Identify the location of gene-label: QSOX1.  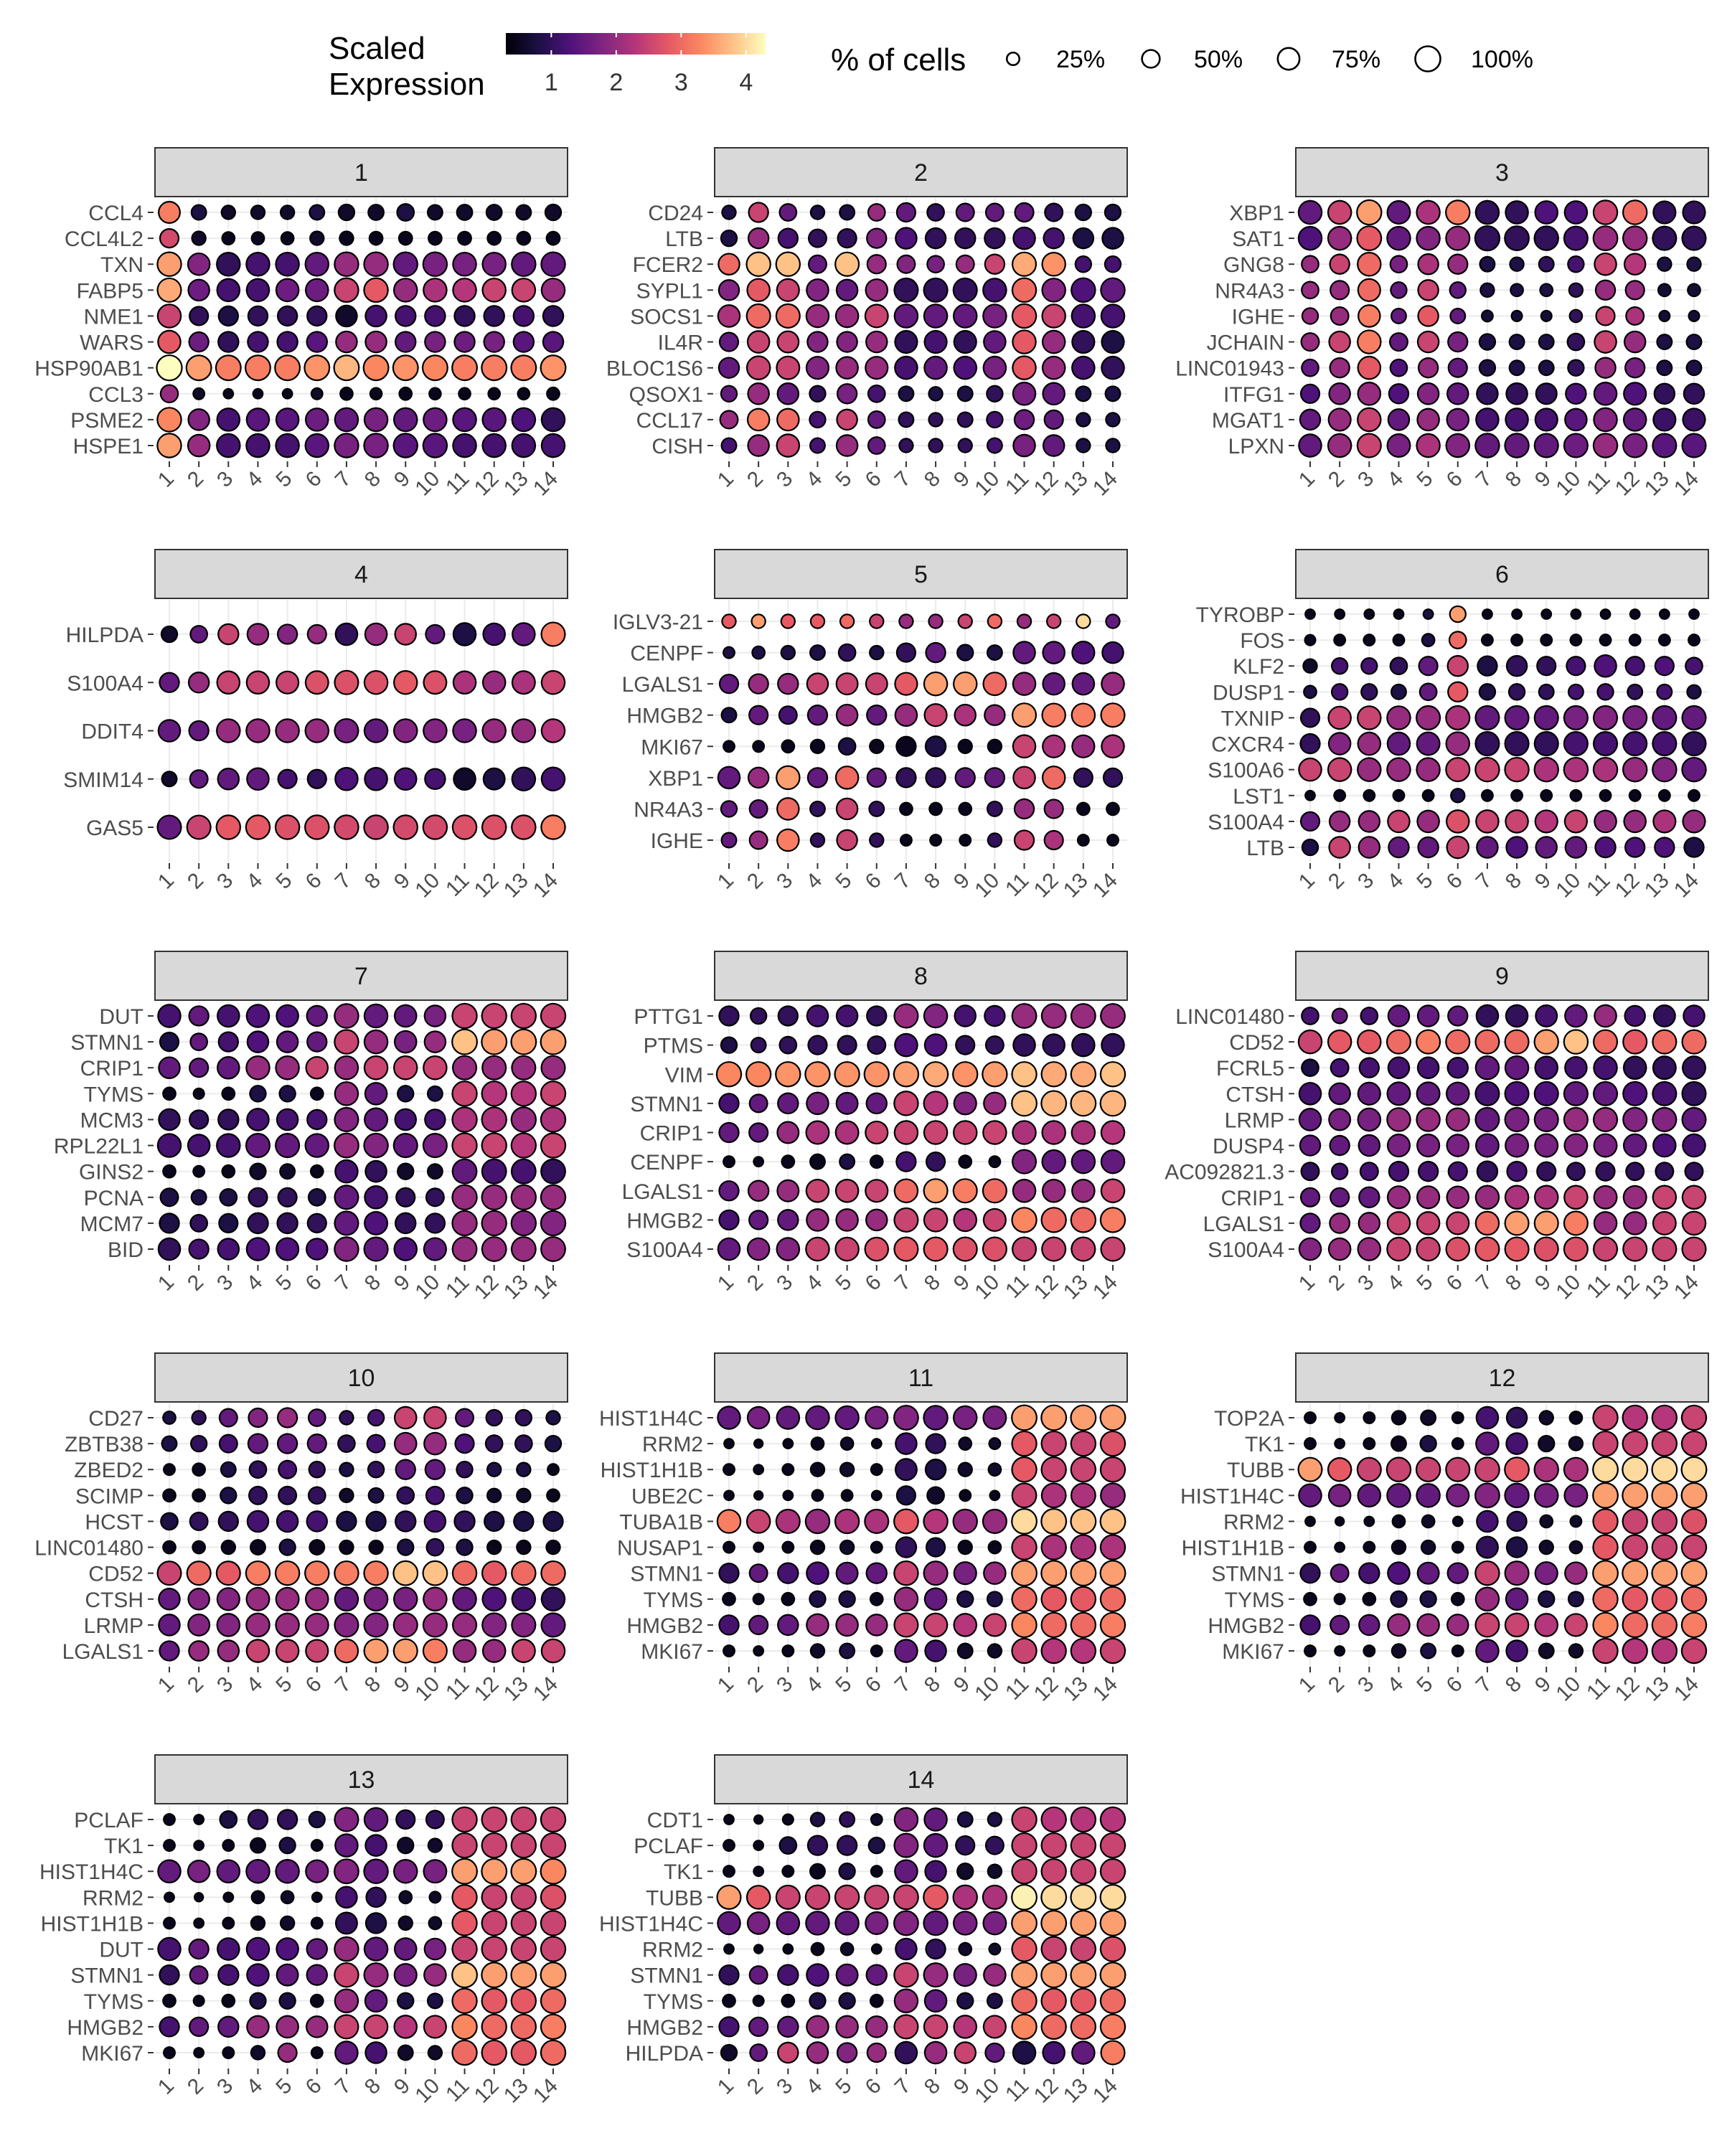
(666, 395).